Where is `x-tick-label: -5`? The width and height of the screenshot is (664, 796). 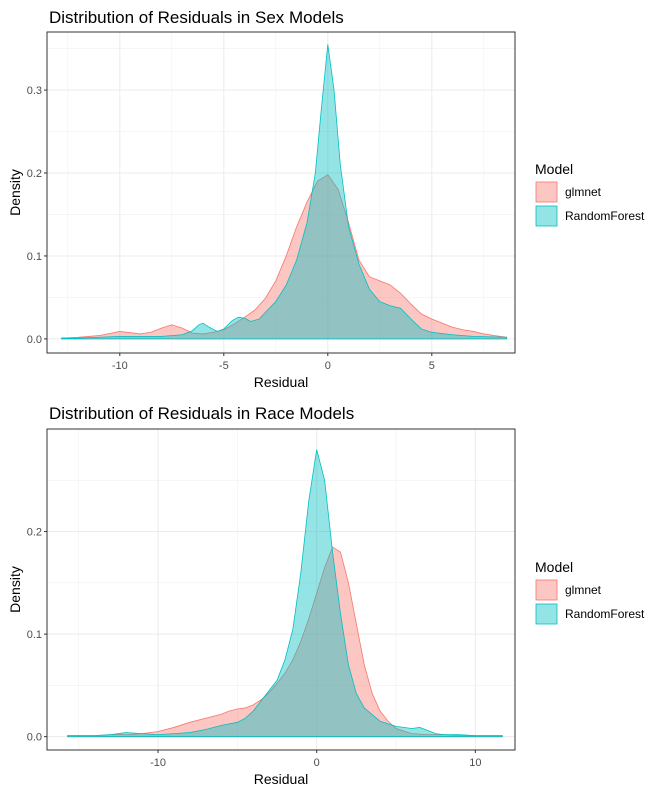 x-tick-label: -5 is located at coordinates (224, 366).